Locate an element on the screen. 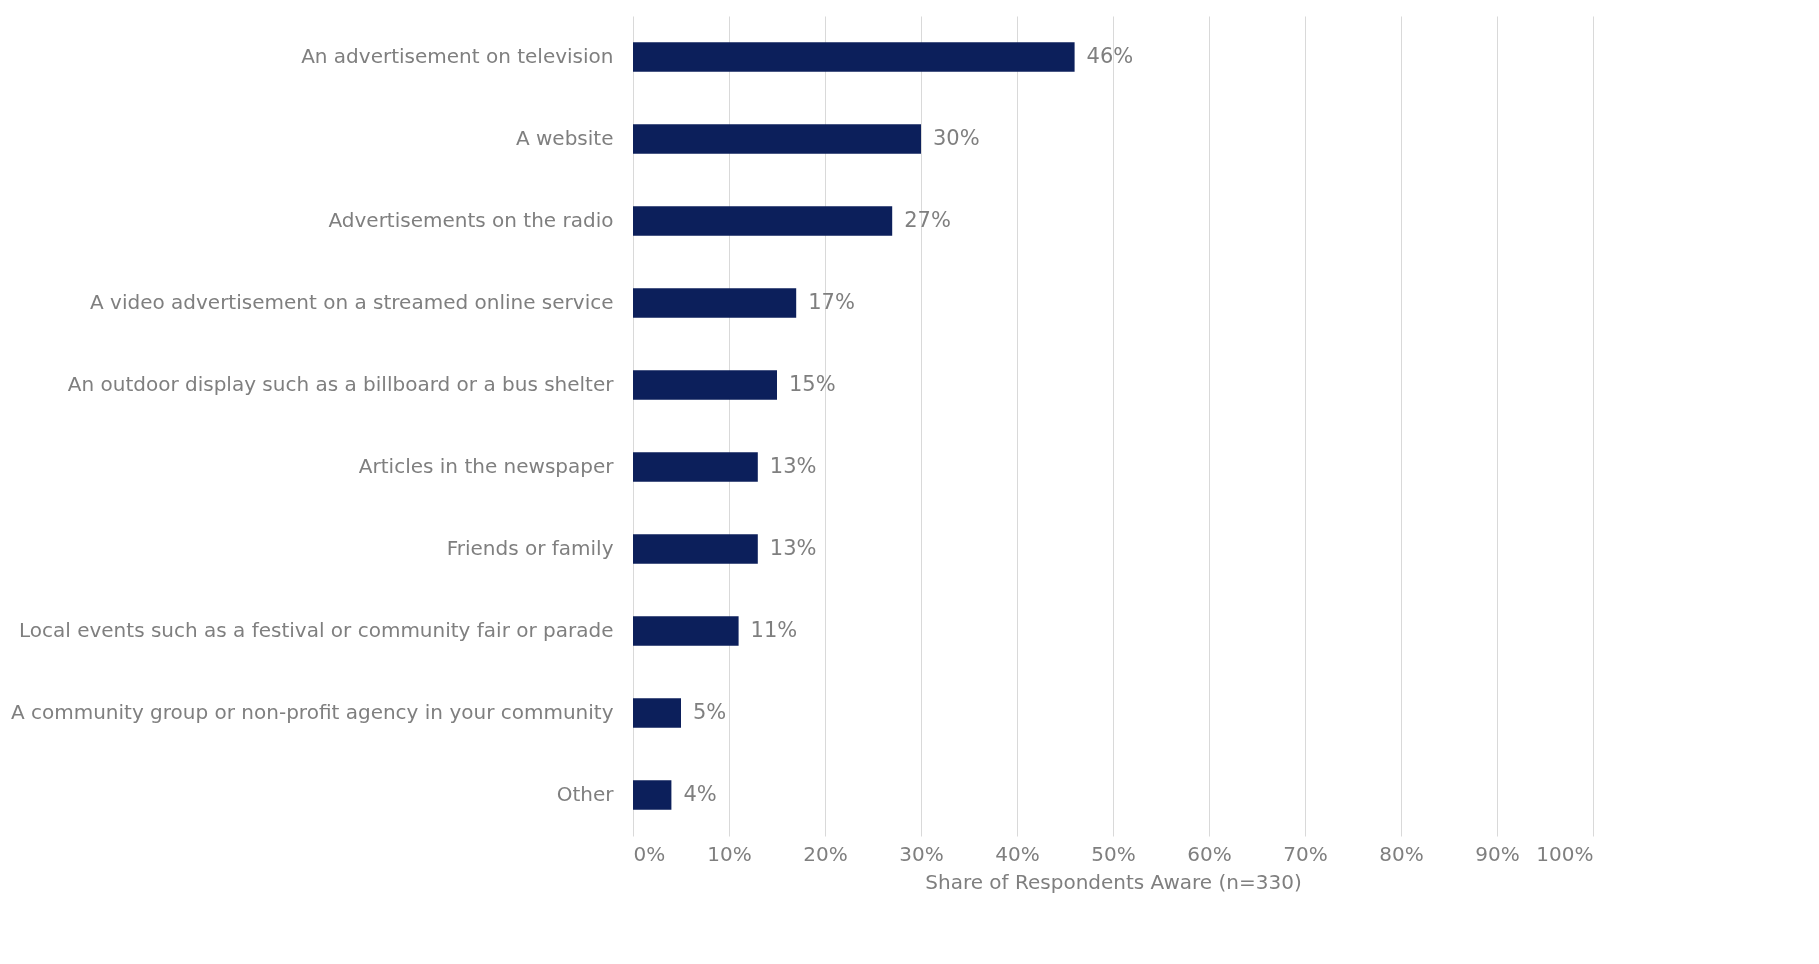  x-tick-label: 80% is located at coordinates (1401, 853).